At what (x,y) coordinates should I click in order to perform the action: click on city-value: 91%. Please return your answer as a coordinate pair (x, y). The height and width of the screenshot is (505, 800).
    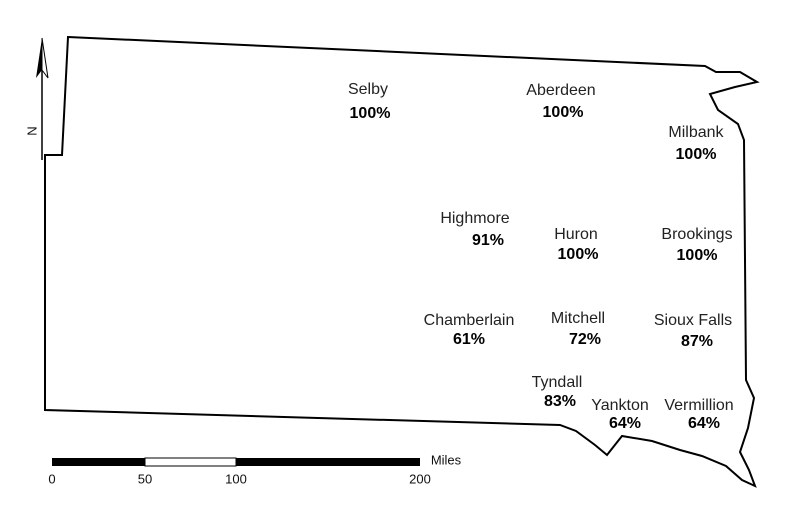
    Looking at the image, I should click on (488, 240).